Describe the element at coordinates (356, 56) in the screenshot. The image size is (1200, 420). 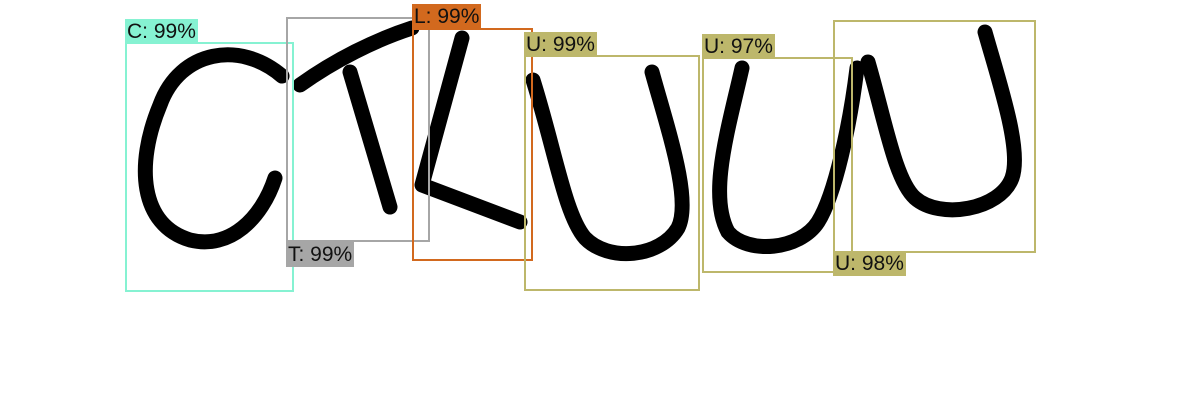
I see `letter-t-bar` at that location.